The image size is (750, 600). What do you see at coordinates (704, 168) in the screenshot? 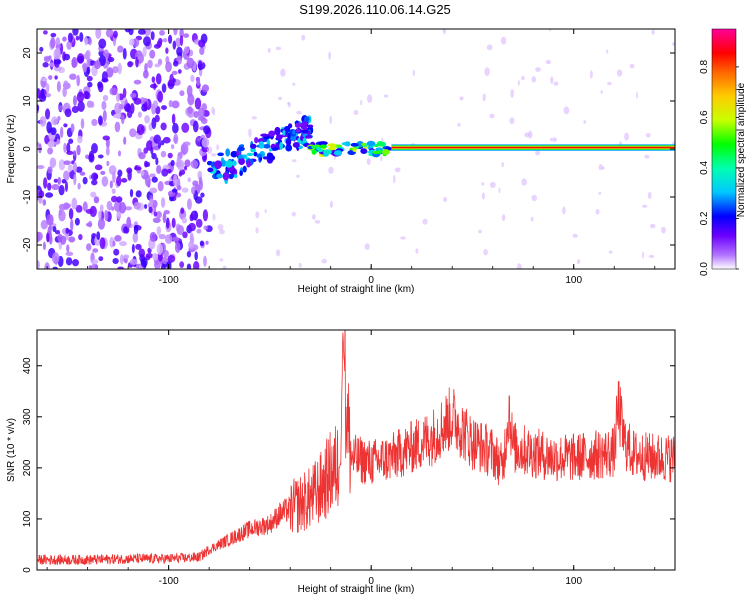
I see `colorbar-tick-label: 0.4` at bounding box center [704, 168].